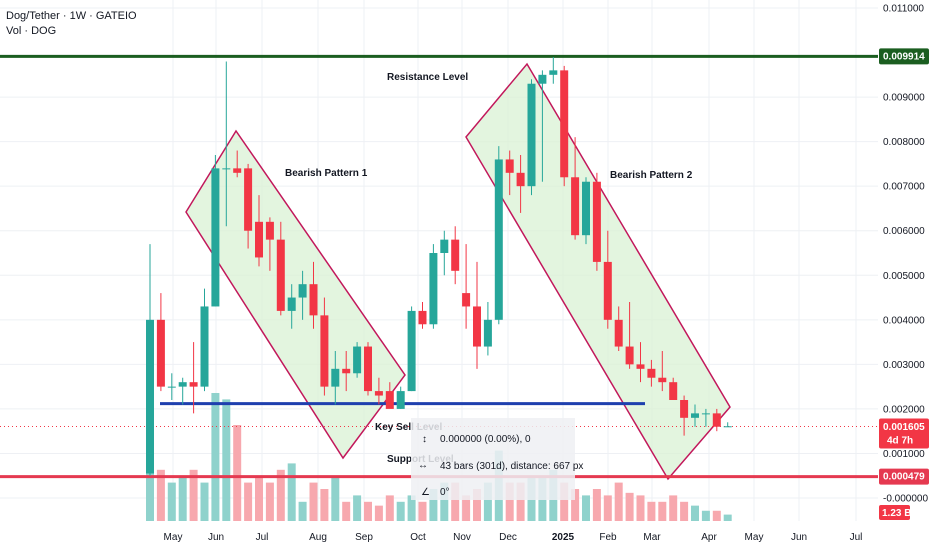 The image size is (932, 550). Describe the element at coordinates (326, 173) in the screenshot. I see `pattern1-label: Bearish Pattern 1` at that location.